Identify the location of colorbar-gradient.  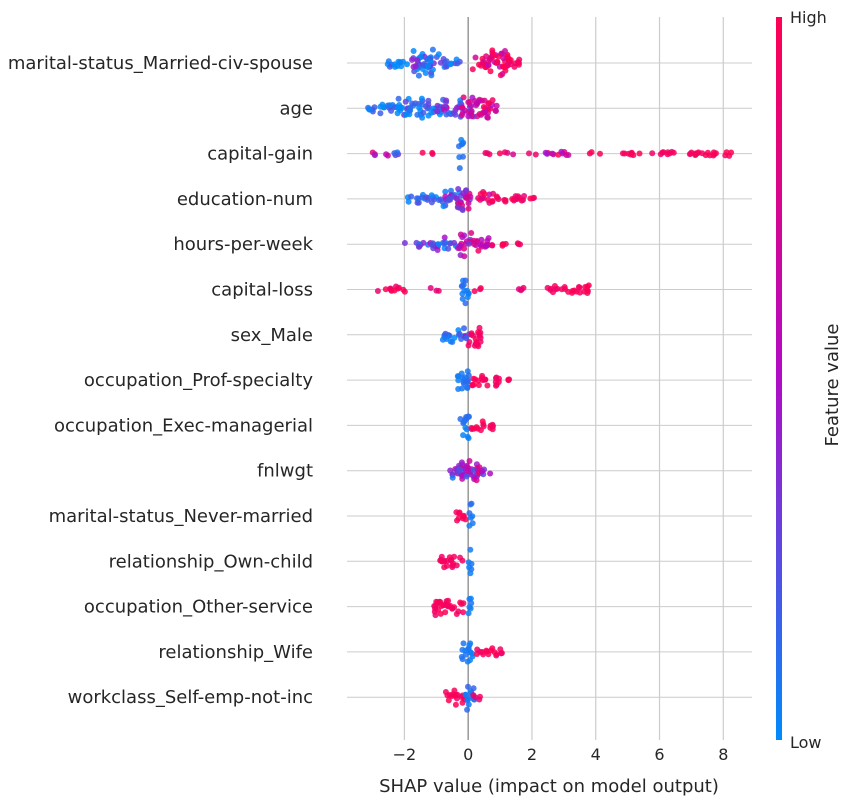
(779, 378).